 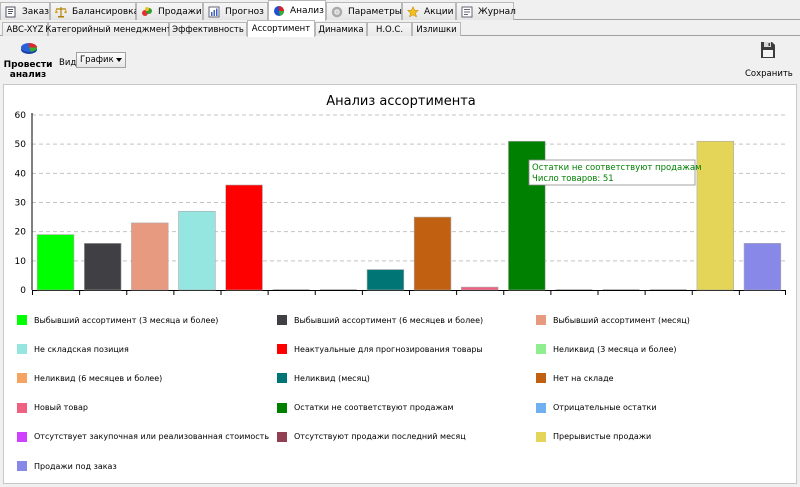 I want to click on parameters-icon, so click(x=337, y=11).